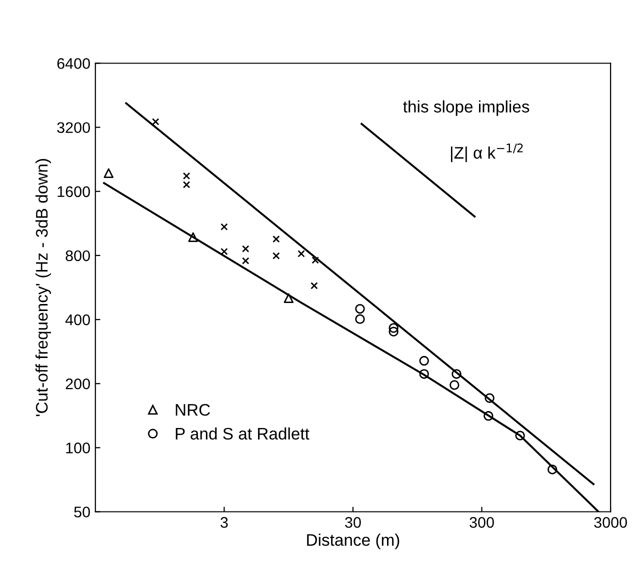 The height and width of the screenshot is (575, 636). What do you see at coordinates (82, 512) in the screenshot?
I see `y-tick-label: 50` at bounding box center [82, 512].